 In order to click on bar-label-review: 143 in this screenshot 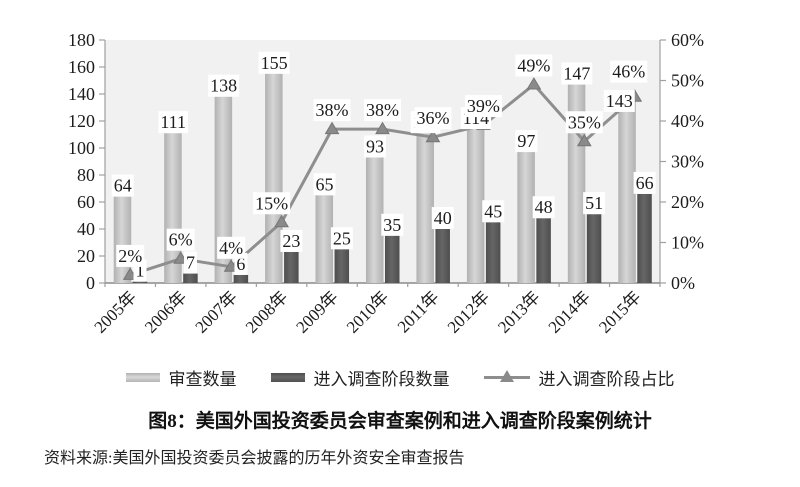, I will do `click(619, 101)`.